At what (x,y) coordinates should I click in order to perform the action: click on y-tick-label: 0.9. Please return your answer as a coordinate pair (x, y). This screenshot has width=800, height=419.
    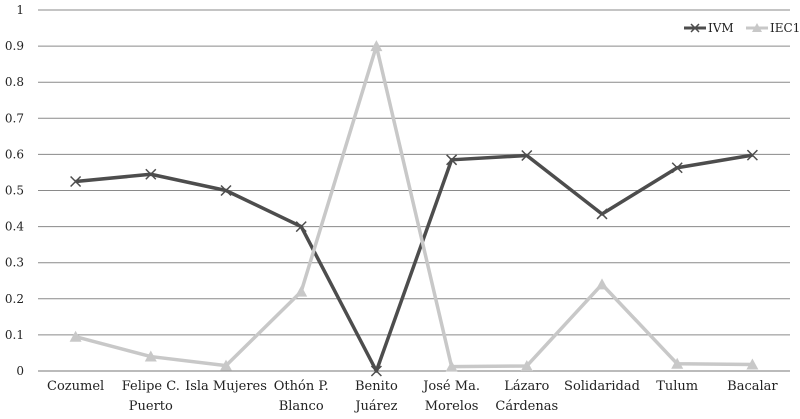
    Looking at the image, I should click on (14, 46).